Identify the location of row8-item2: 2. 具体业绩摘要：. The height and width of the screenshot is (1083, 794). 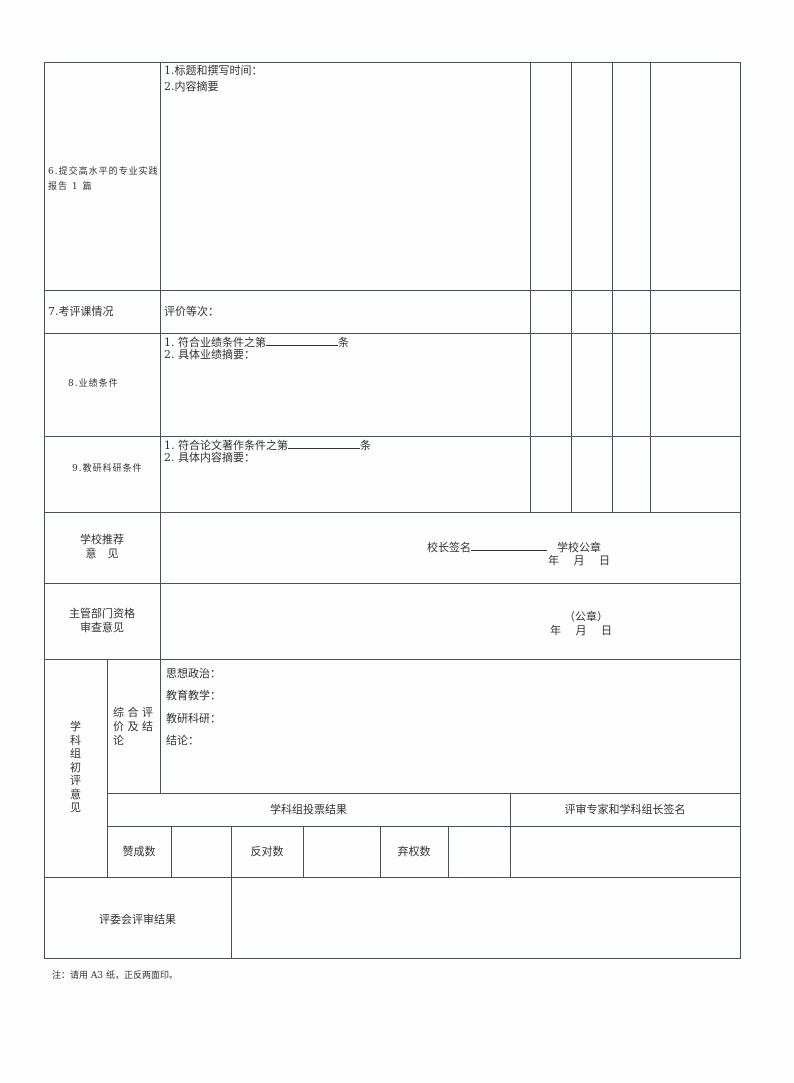
(209, 354).